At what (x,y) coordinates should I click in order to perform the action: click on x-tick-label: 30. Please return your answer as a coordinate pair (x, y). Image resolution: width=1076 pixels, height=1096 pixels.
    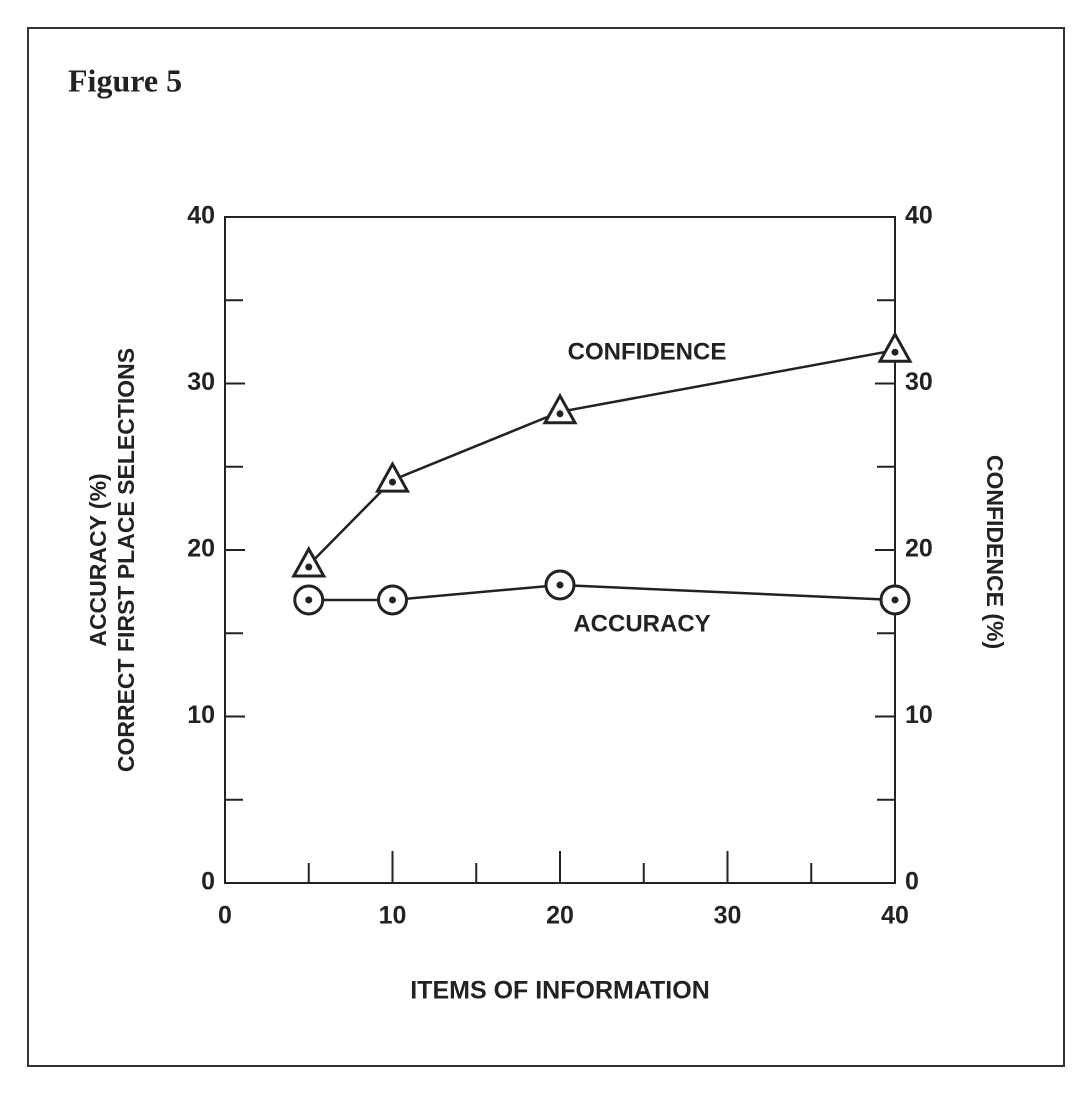
    Looking at the image, I should click on (728, 916).